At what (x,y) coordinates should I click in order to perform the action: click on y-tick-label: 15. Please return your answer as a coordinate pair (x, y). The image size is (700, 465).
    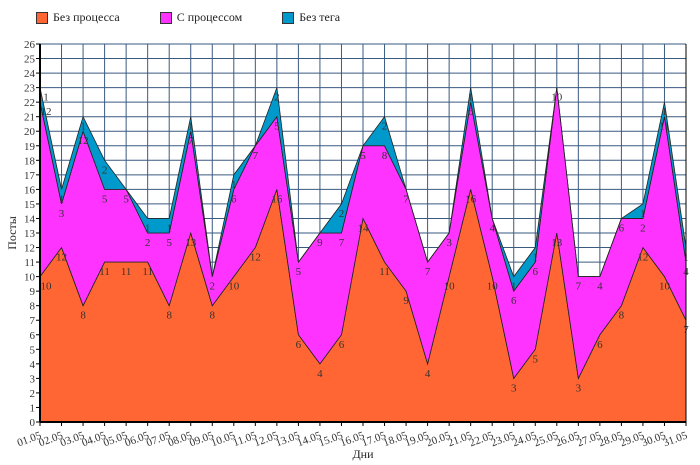
    Looking at the image, I should click on (30, 205).